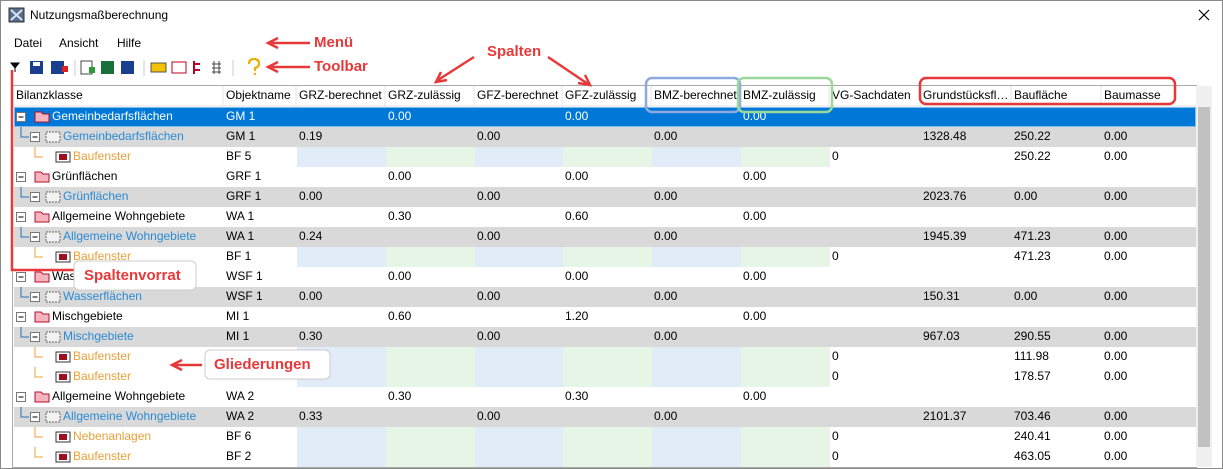  I want to click on menu-item: Hilfe, so click(129, 43).